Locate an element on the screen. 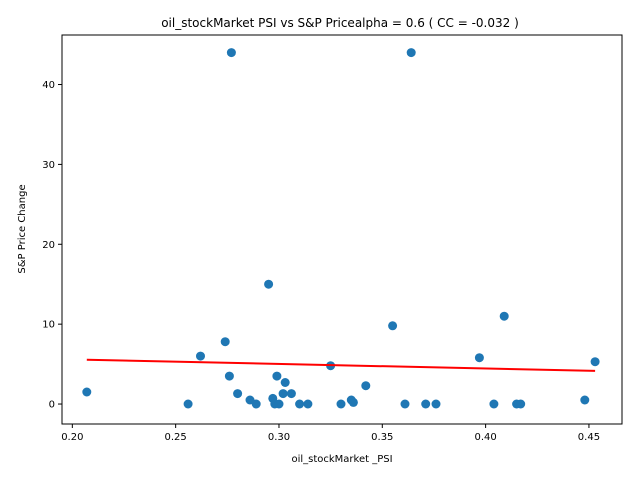 The height and width of the screenshot is (480, 640). y-tick-label: 0 is located at coordinates (52, 405).